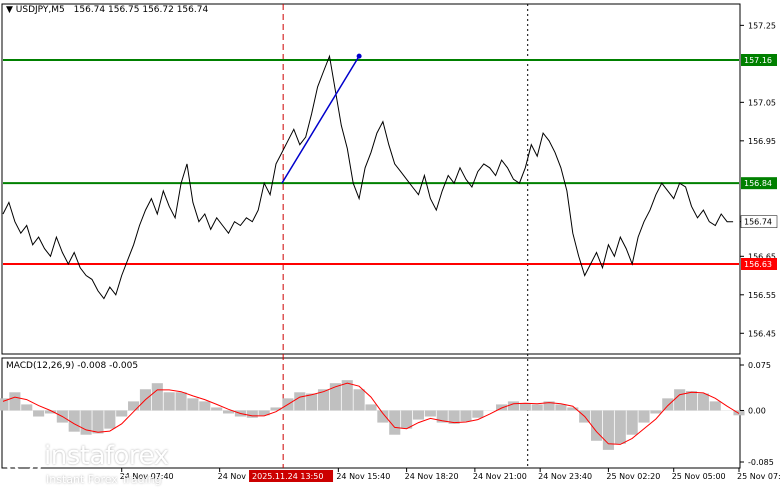 The height and width of the screenshot is (489, 781). Describe the element at coordinates (500, 476) in the screenshot. I see `time-tick-label: 24 Nov 21:00` at that location.